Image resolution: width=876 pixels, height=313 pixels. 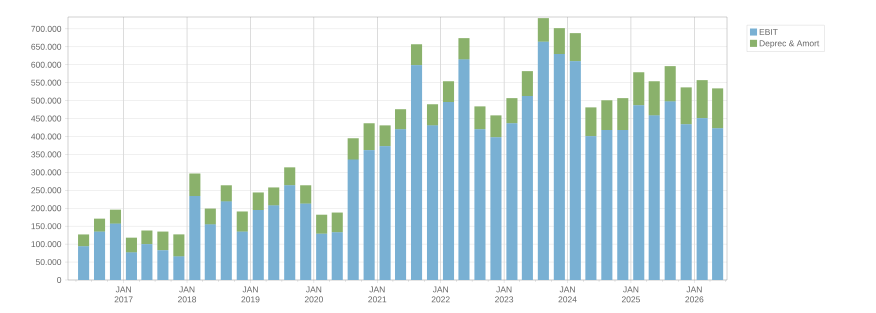 What do you see at coordinates (59, 280) in the screenshot?
I see `y-tick-label: 0` at bounding box center [59, 280].